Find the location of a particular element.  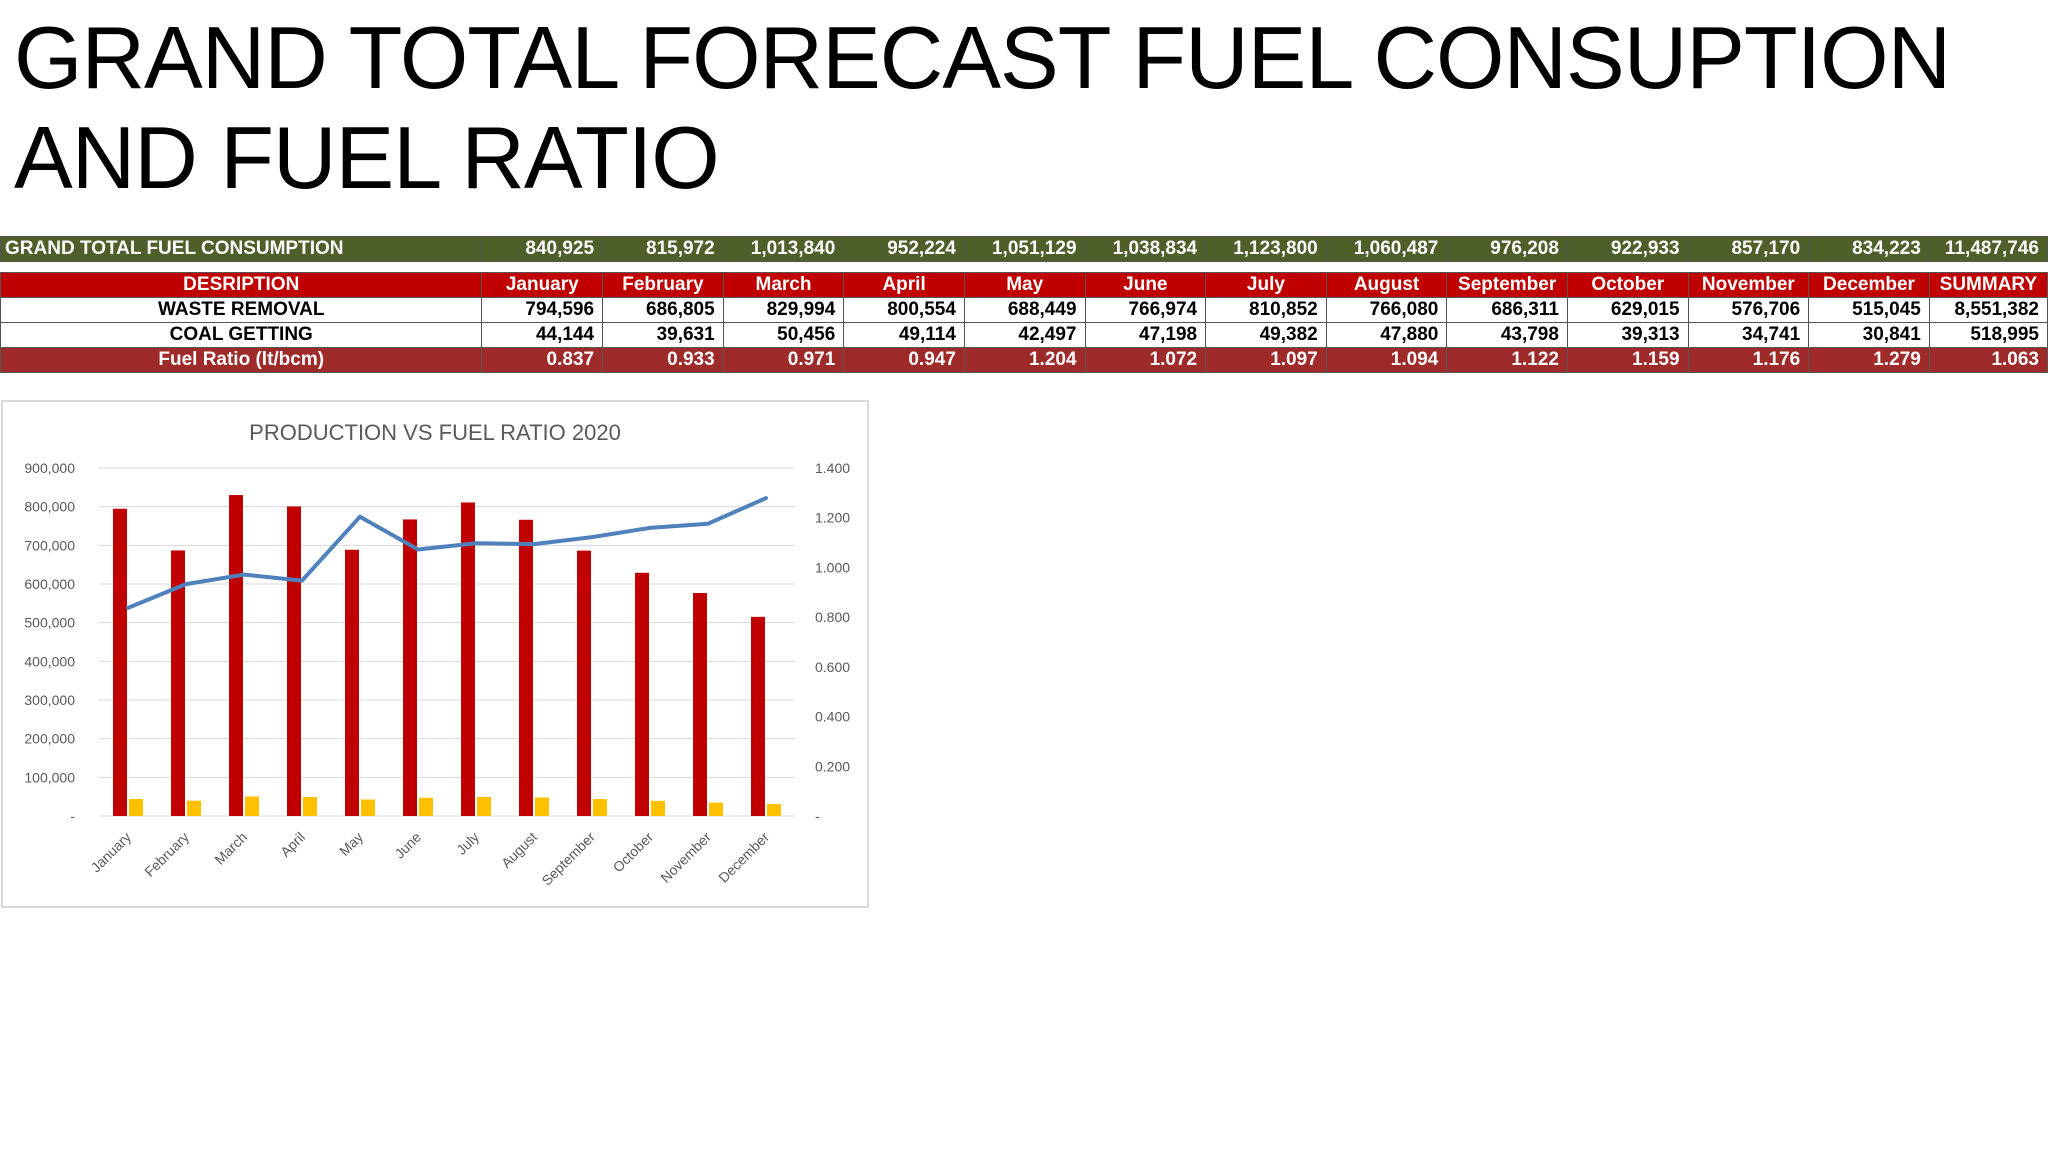

x-tick-label: April is located at coordinates (292, 844).